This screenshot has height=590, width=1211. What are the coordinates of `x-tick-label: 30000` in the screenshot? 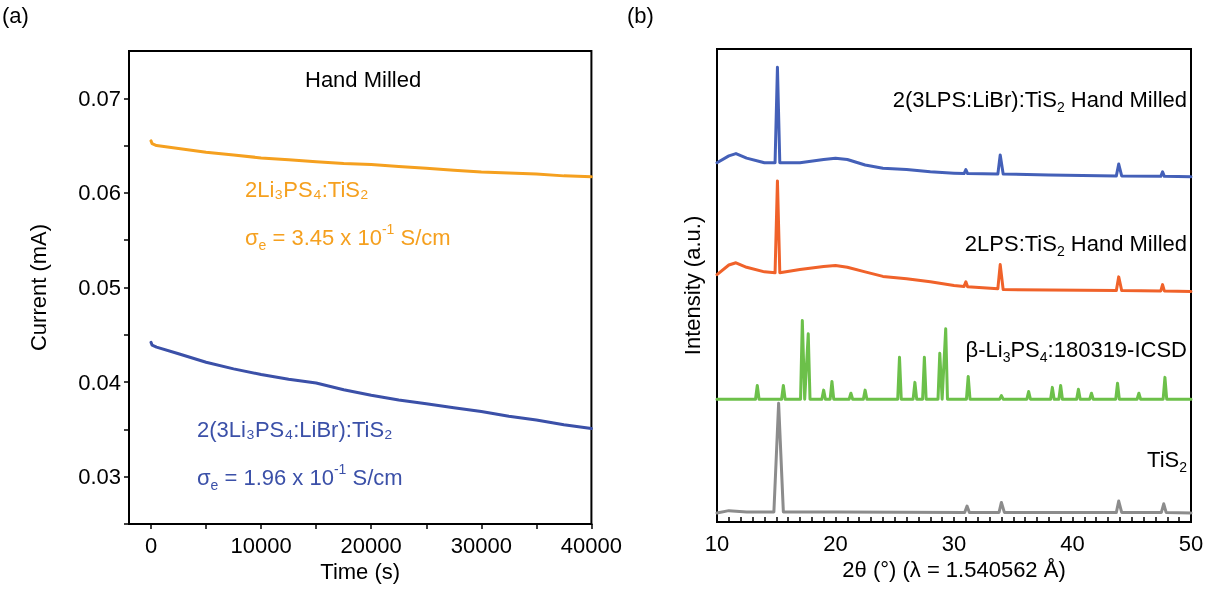 It's located at (481, 545).